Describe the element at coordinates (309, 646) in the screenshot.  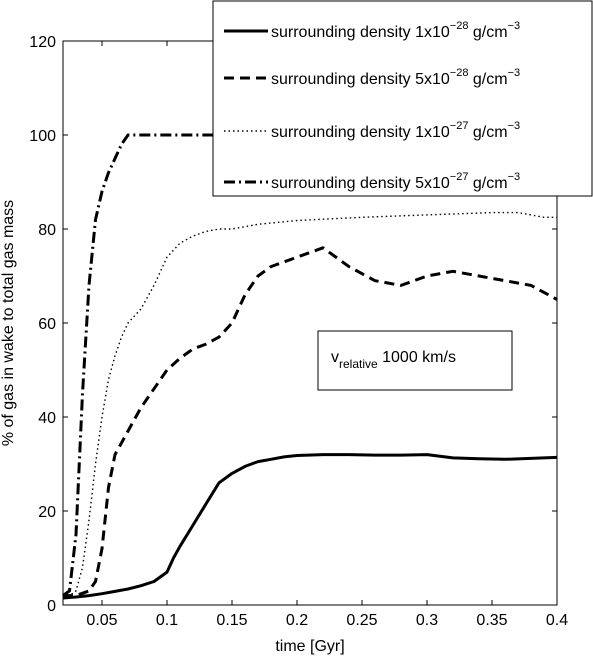
I see `x-axis-label: time [Gyr]` at that location.